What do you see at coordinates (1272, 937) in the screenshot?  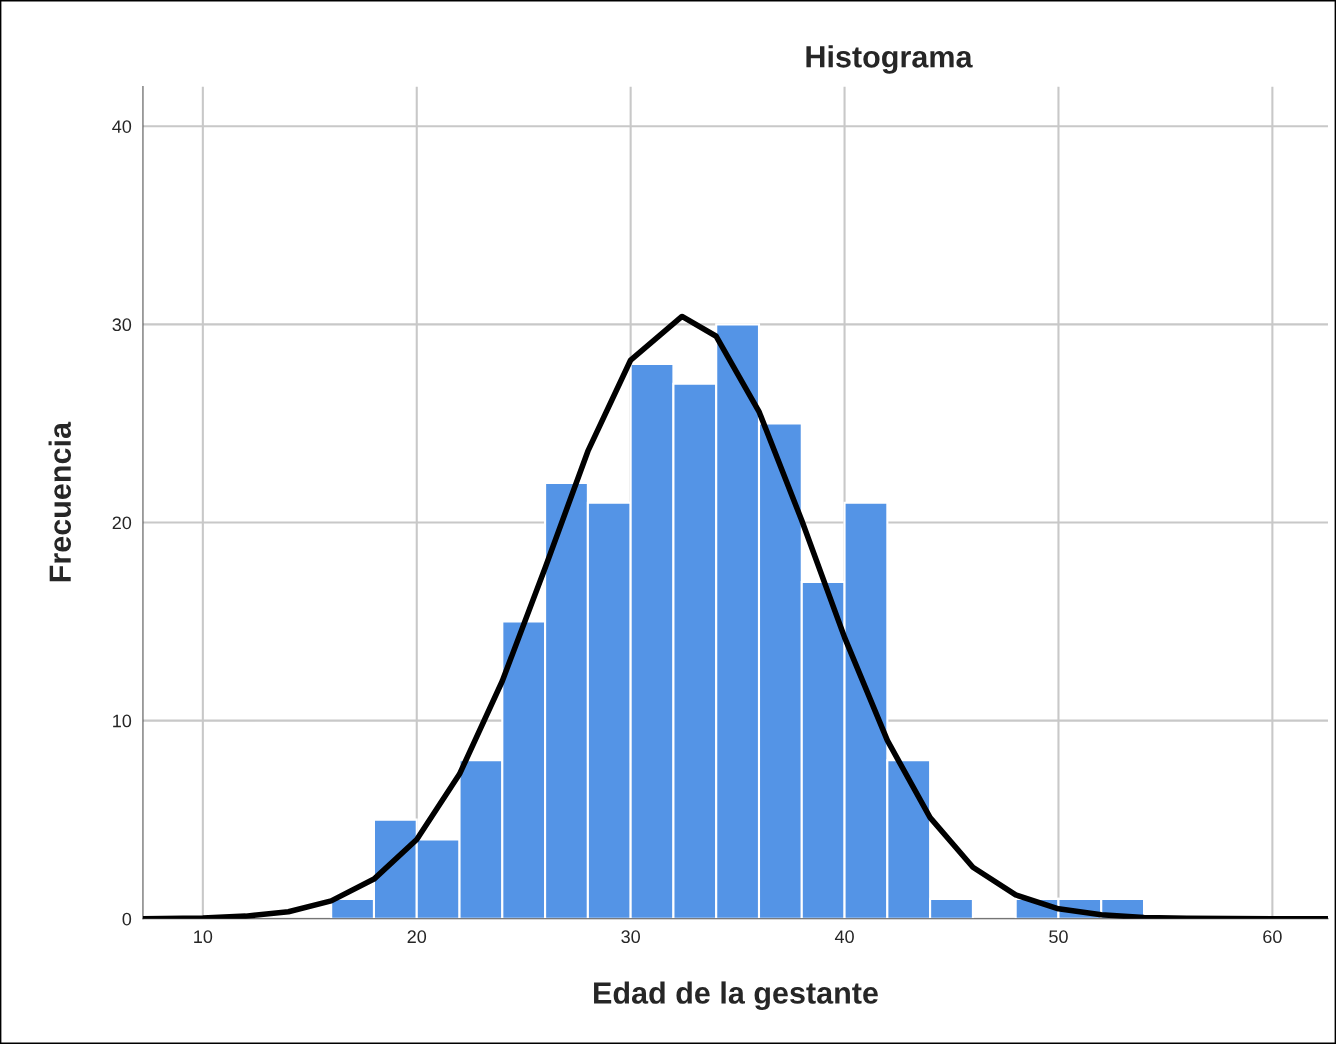 I see `x-tick-label: 60` at bounding box center [1272, 937].